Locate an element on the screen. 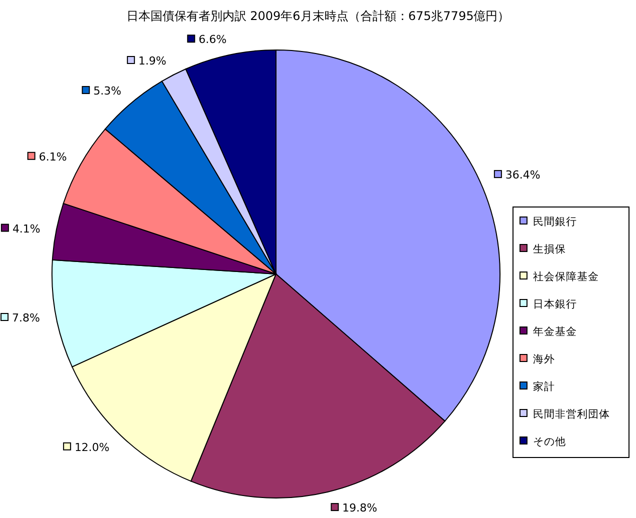  legend-label: 民間銀行 is located at coordinates (555, 222).